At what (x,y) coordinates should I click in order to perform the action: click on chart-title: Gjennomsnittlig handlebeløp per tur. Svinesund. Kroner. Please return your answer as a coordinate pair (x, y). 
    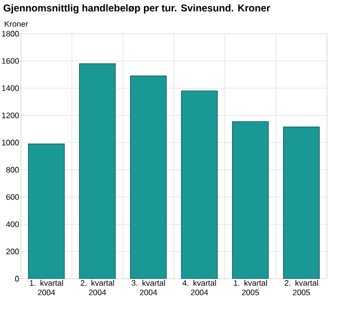
    Looking at the image, I should click on (137, 9).